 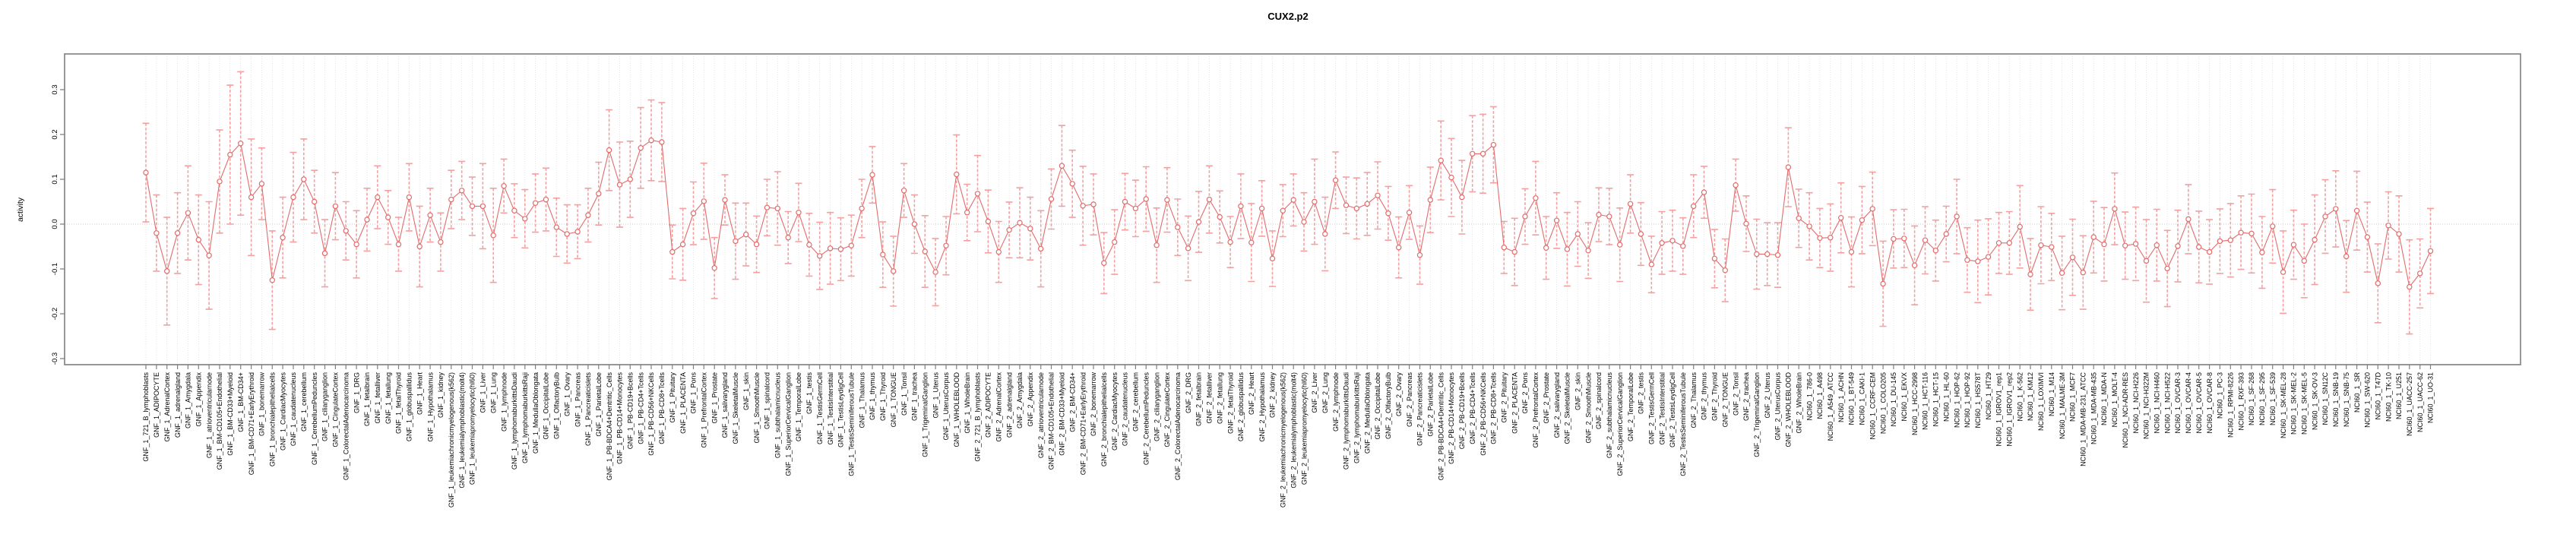 I want to click on x-tick-label: NCI60_1_NCI-H226, so click(x=2136, y=403).